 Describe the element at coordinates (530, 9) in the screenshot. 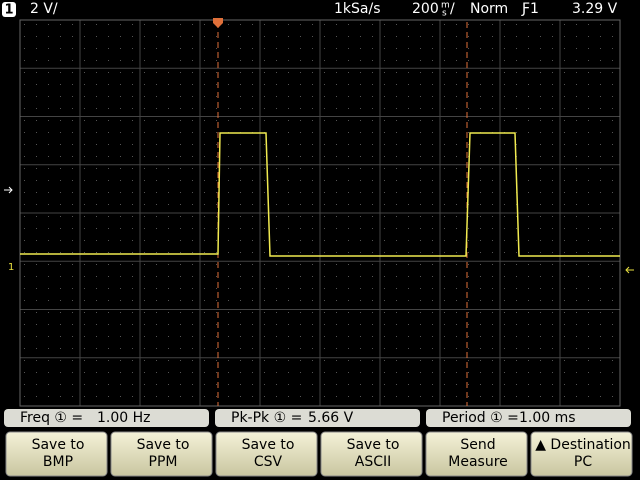

I see `trigger: Ƒ1` at that location.